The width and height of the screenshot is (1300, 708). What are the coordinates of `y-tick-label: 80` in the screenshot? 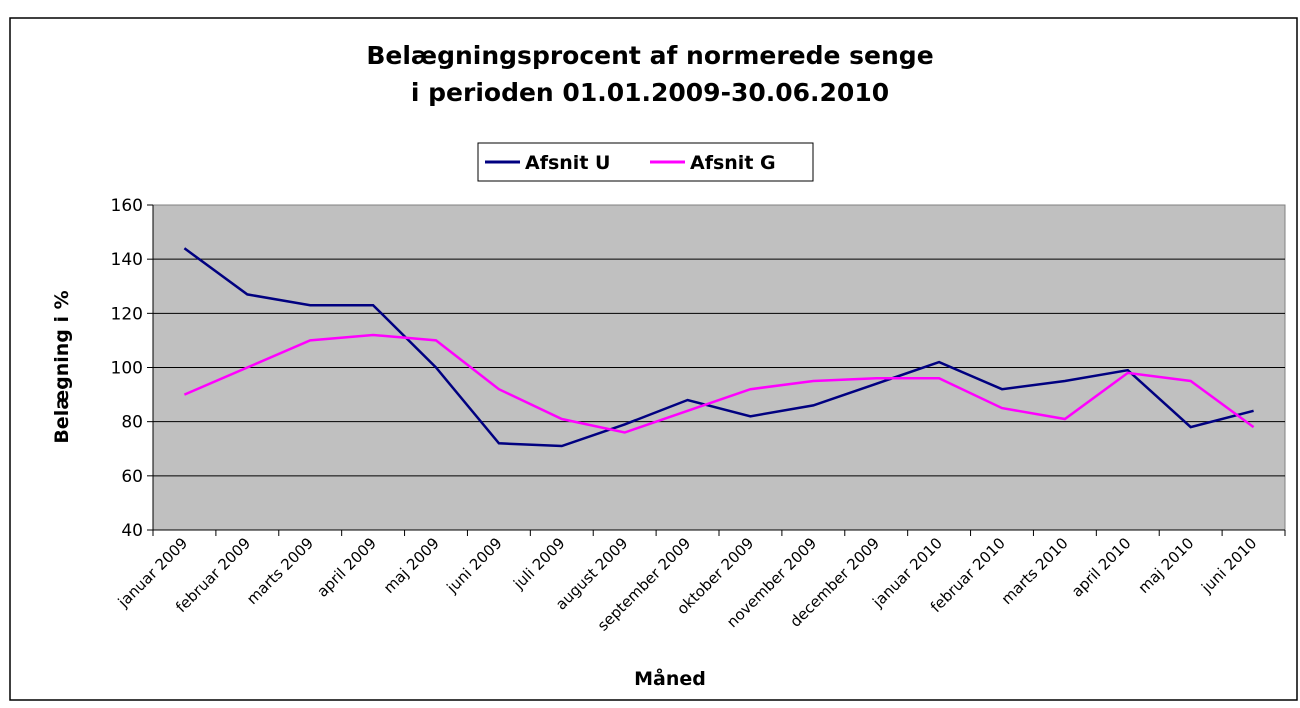 It's located at (132, 423).